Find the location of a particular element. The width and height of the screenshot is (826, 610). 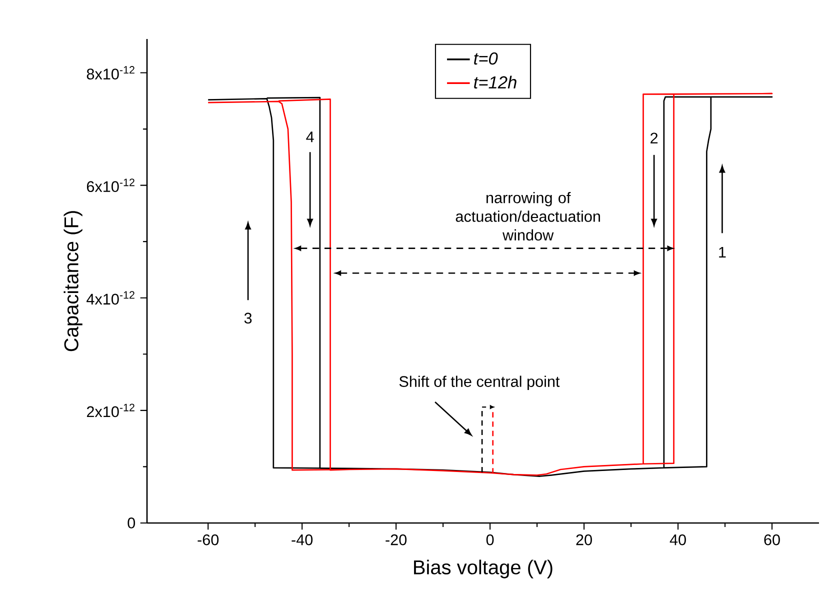

annotation: 1 is located at coordinates (722, 252).